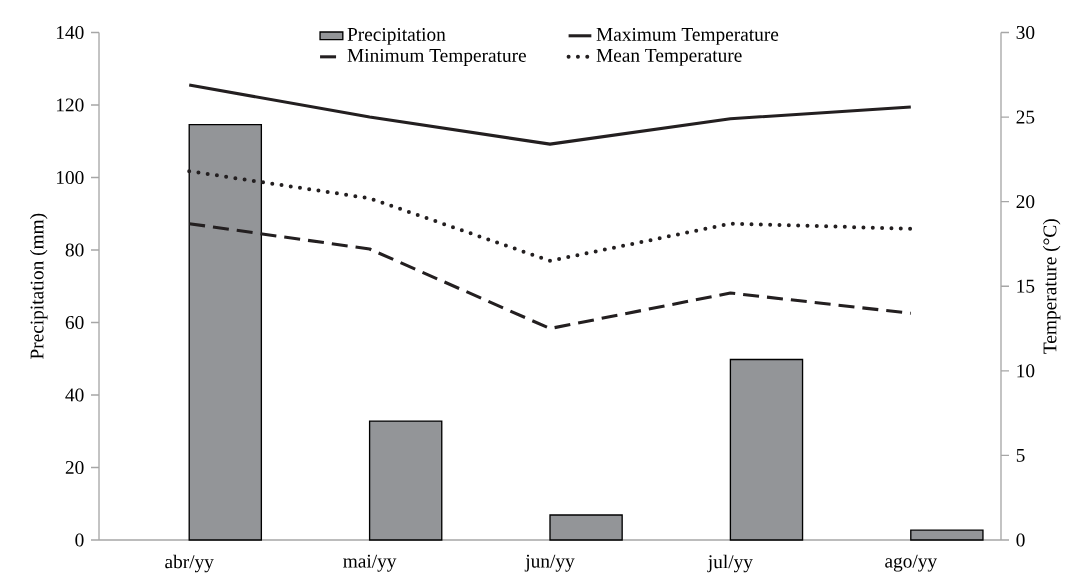  What do you see at coordinates (74, 395) in the screenshot?
I see `y-tick-label: 40` at bounding box center [74, 395].